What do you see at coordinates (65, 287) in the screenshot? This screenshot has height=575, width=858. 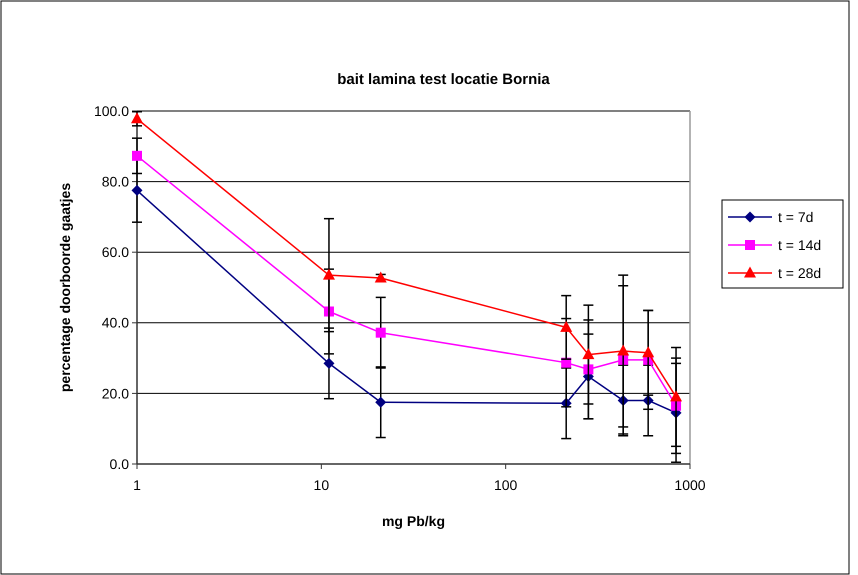 I see `y-axis-title: percentage doorboorde gaatjes` at bounding box center [65, 287].